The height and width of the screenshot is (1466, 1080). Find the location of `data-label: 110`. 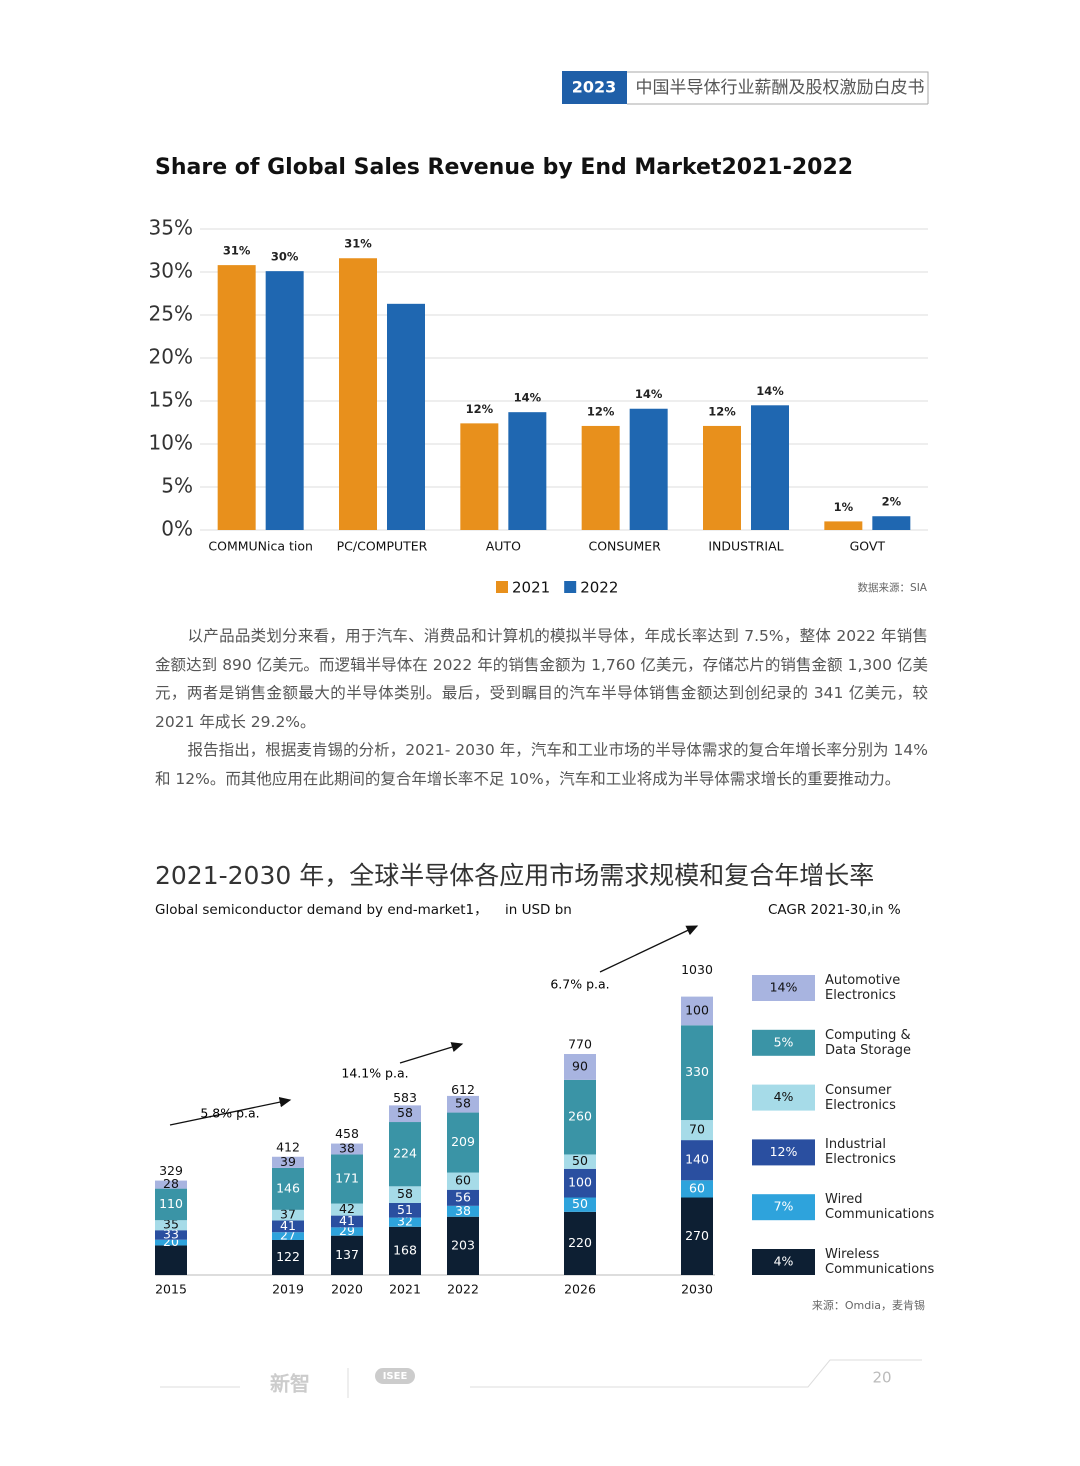

data-label: 110 is located at coordinates (171, 1203).